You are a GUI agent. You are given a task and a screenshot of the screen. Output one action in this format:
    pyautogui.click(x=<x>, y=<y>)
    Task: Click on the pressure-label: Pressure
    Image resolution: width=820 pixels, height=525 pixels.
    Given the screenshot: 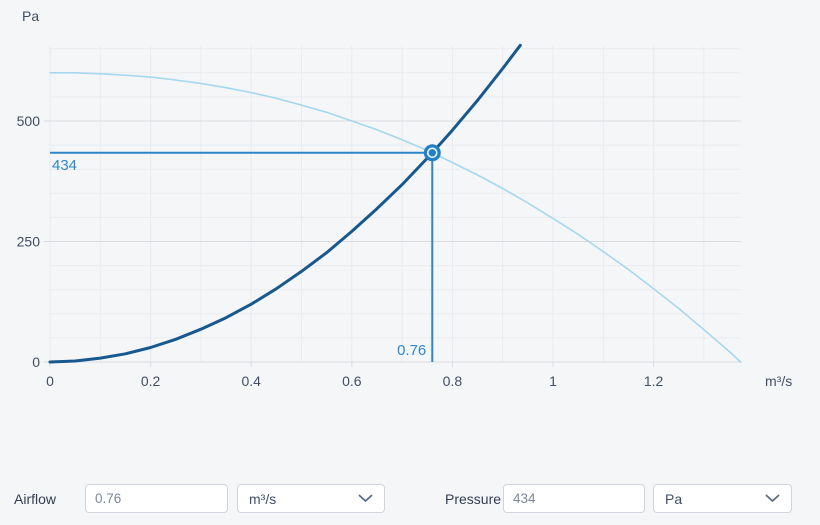 What is the action you would take?
    pyautogui.click(x=473, y=498)
    